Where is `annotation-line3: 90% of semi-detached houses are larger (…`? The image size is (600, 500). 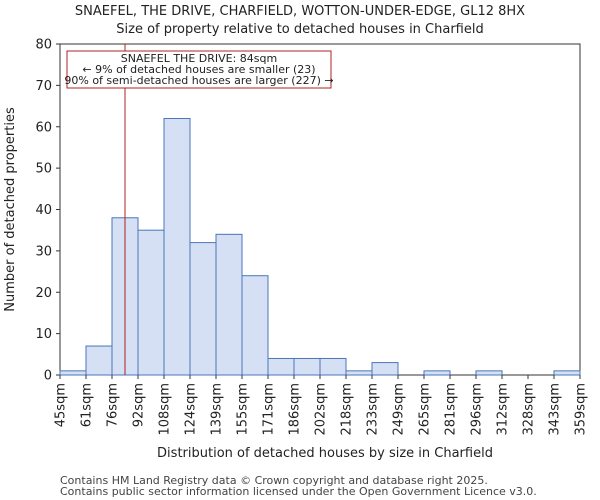
annotation-line3: 90% of semi-detached houses are larger (… is located at coordinates (198, 80).